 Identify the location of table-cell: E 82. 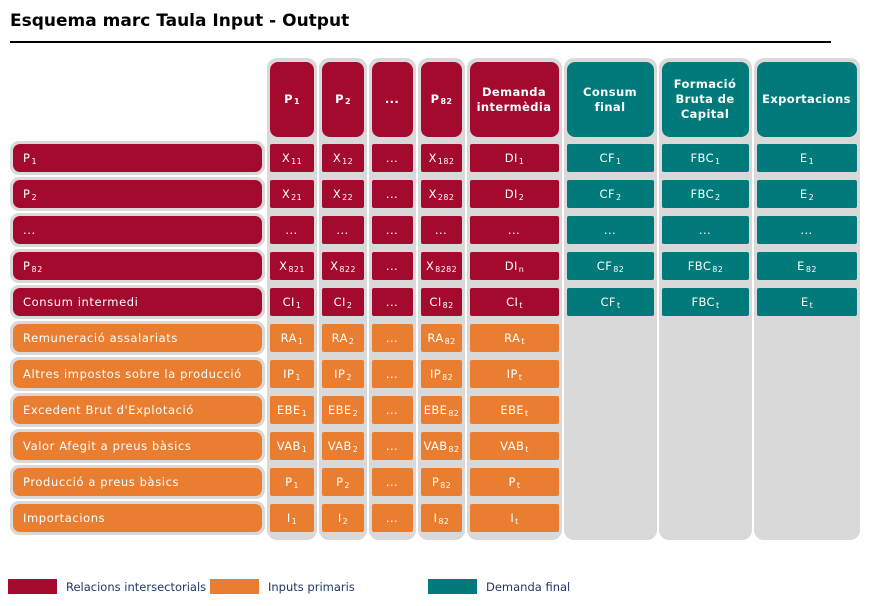
(807, 266).